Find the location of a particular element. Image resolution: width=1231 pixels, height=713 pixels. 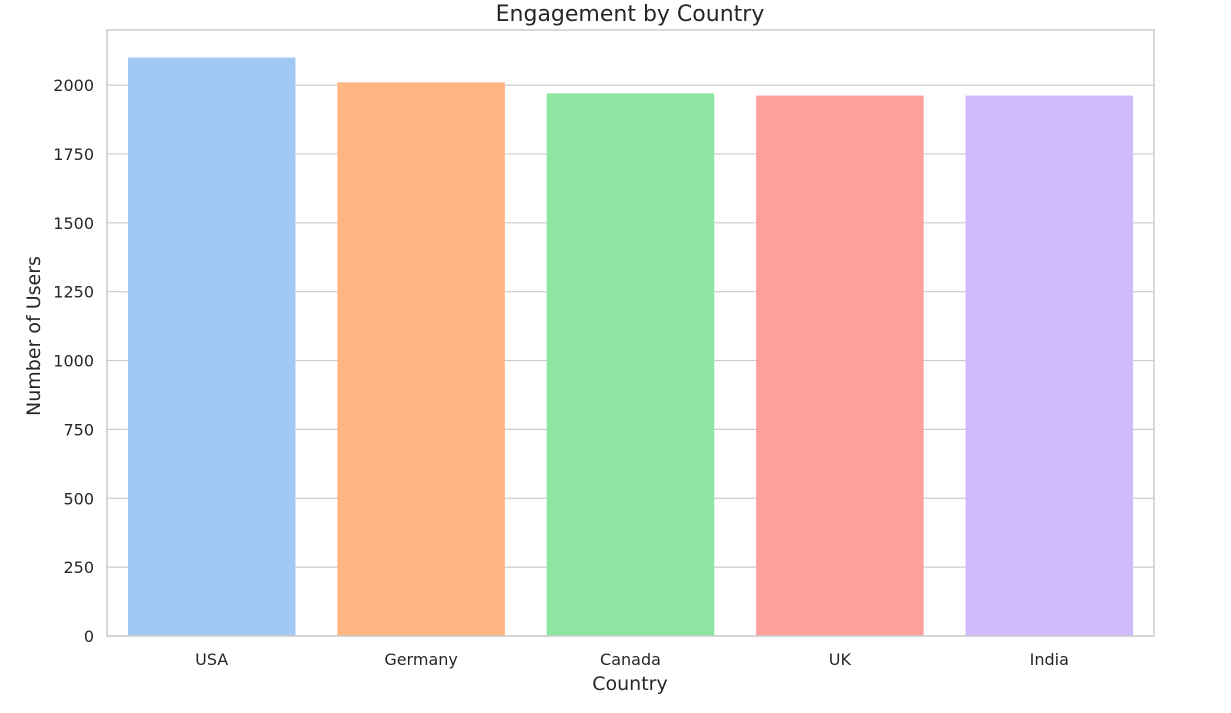

chart-title: Engagement by Country is located at coordinates (630, 14).